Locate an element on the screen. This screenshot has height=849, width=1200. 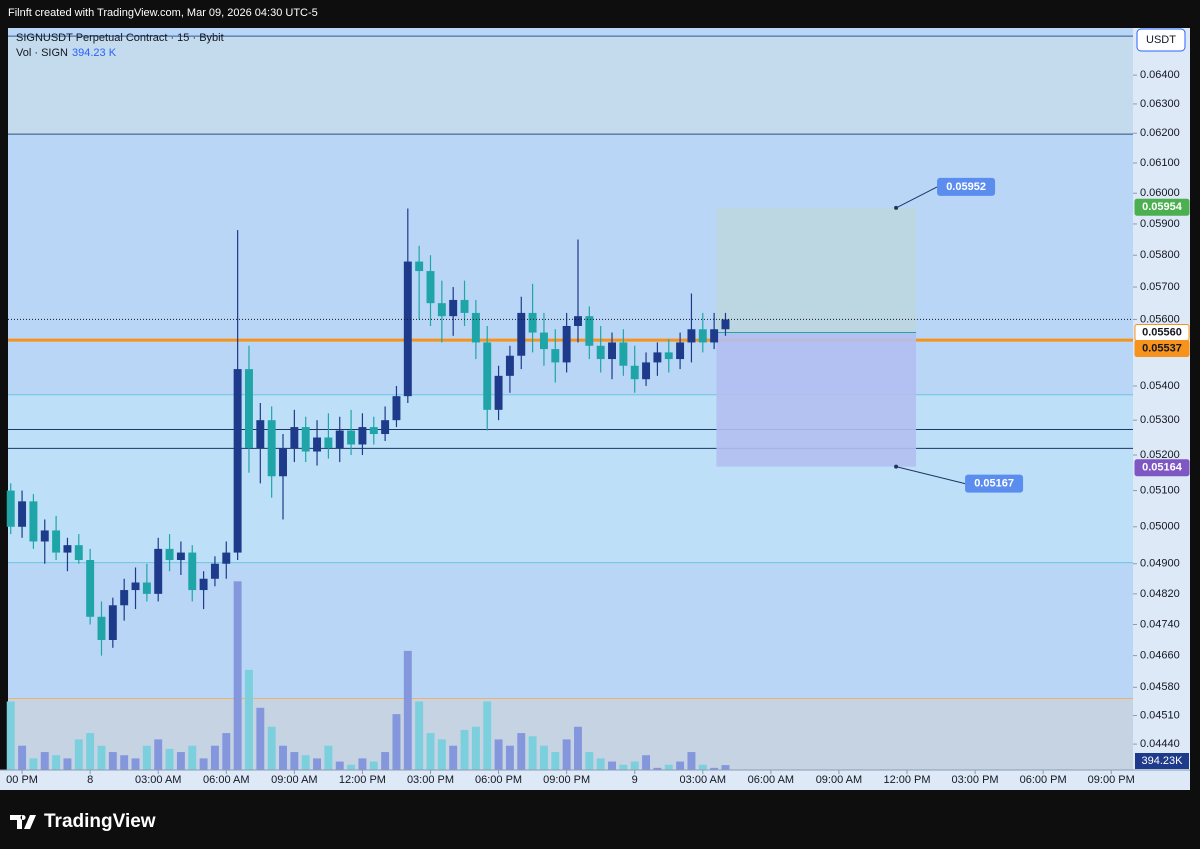
x-tick-label: 03:00 PM is located at coordinates (430, 780).